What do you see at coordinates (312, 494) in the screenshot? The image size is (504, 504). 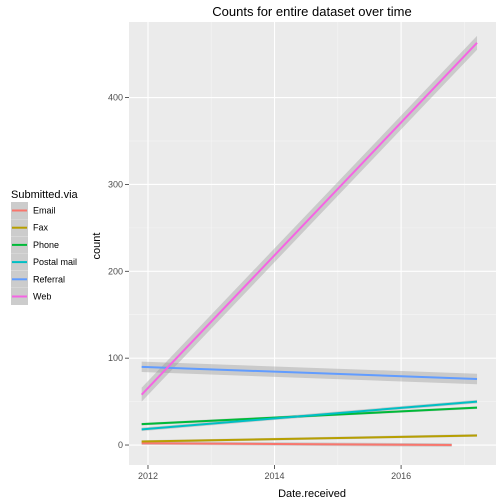 I see `x-axis-title: Date.received` at bounding box center [312, 494].